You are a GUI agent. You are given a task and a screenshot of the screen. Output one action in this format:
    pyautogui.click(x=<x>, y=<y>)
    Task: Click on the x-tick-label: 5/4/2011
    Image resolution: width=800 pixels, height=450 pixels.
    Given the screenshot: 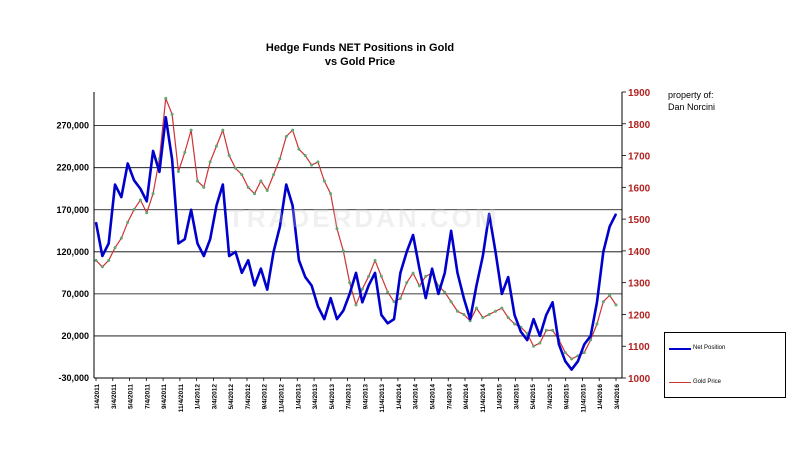 What is the action you would take?
    pyautogui.click(x=131, y=396)
    